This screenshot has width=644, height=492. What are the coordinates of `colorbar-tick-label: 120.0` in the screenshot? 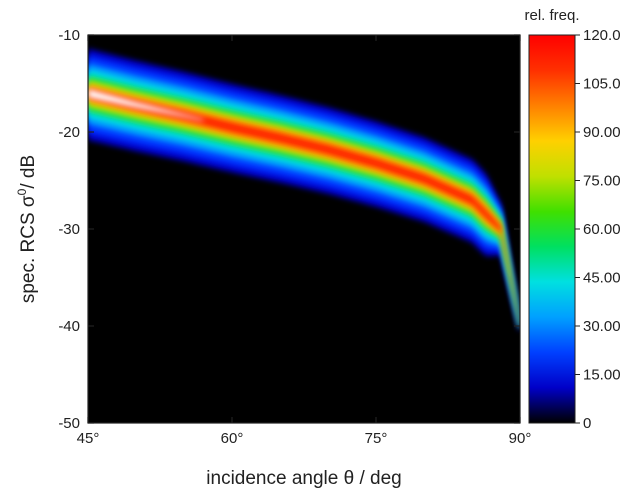 It's located at (602, 35).